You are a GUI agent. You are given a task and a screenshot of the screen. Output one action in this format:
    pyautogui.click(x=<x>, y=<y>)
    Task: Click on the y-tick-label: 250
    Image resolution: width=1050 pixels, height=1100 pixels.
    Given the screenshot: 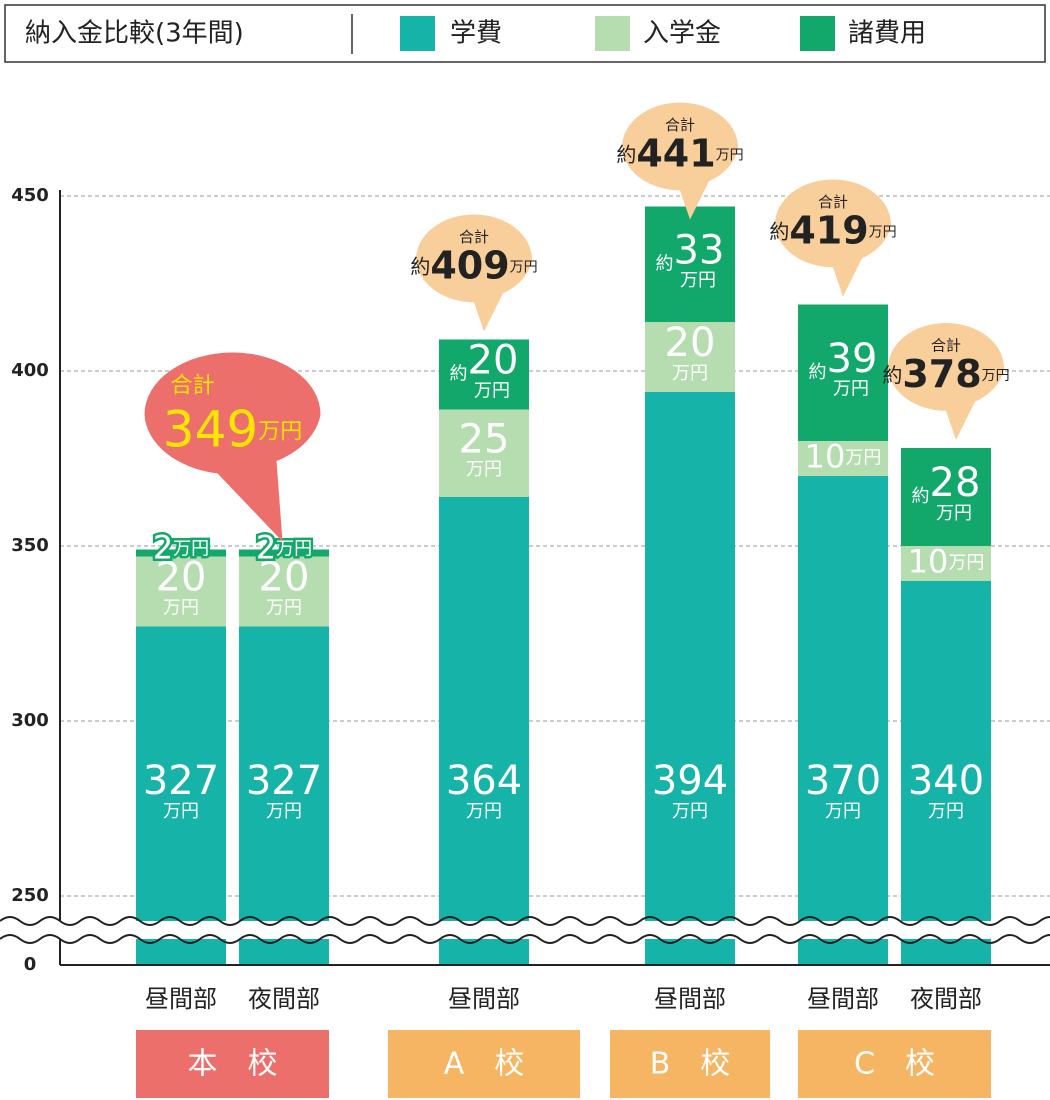 What is the action you would take?
    pyautogui.click(x=30, y=895)
    